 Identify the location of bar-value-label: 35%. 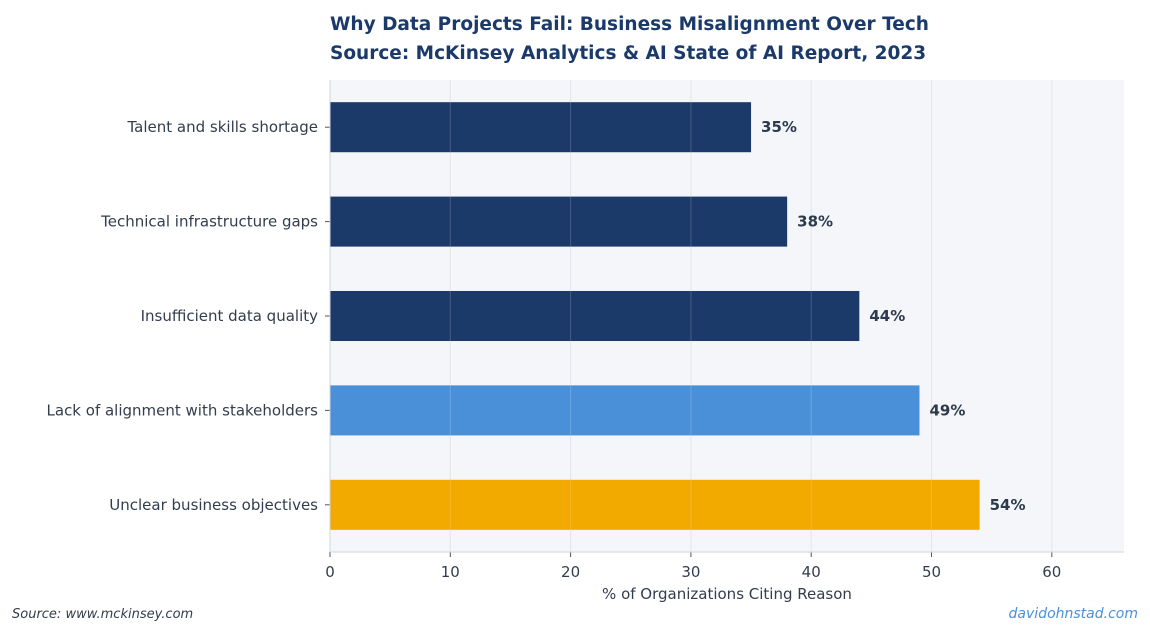
(779, 127).